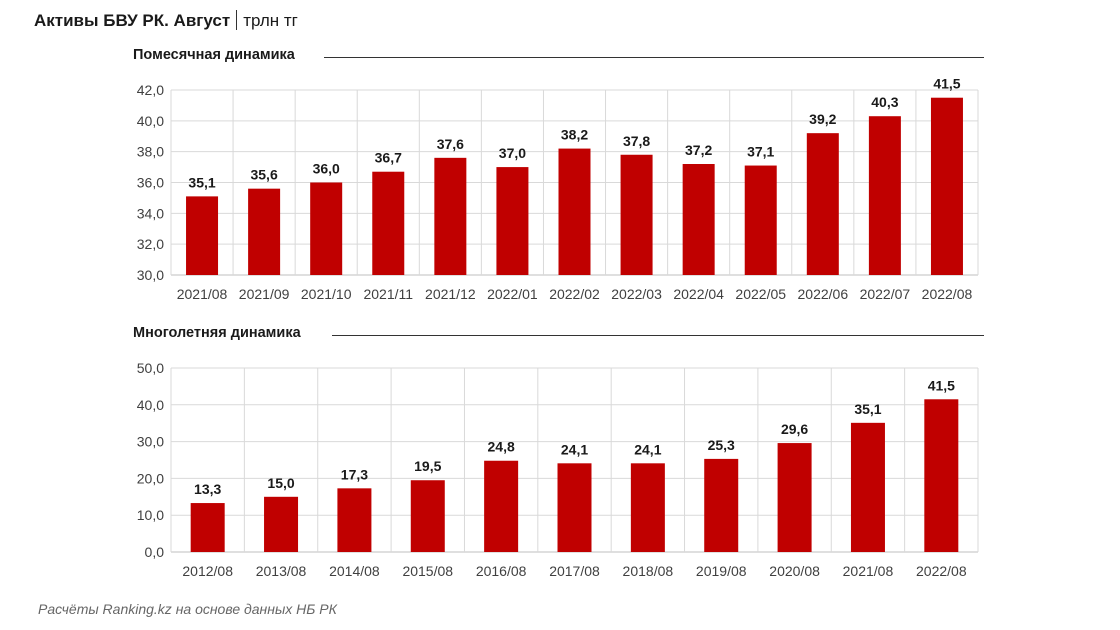 This screenshot has width=1120, height=630. I want to click on data-label: 15,0, so click(280, 483).